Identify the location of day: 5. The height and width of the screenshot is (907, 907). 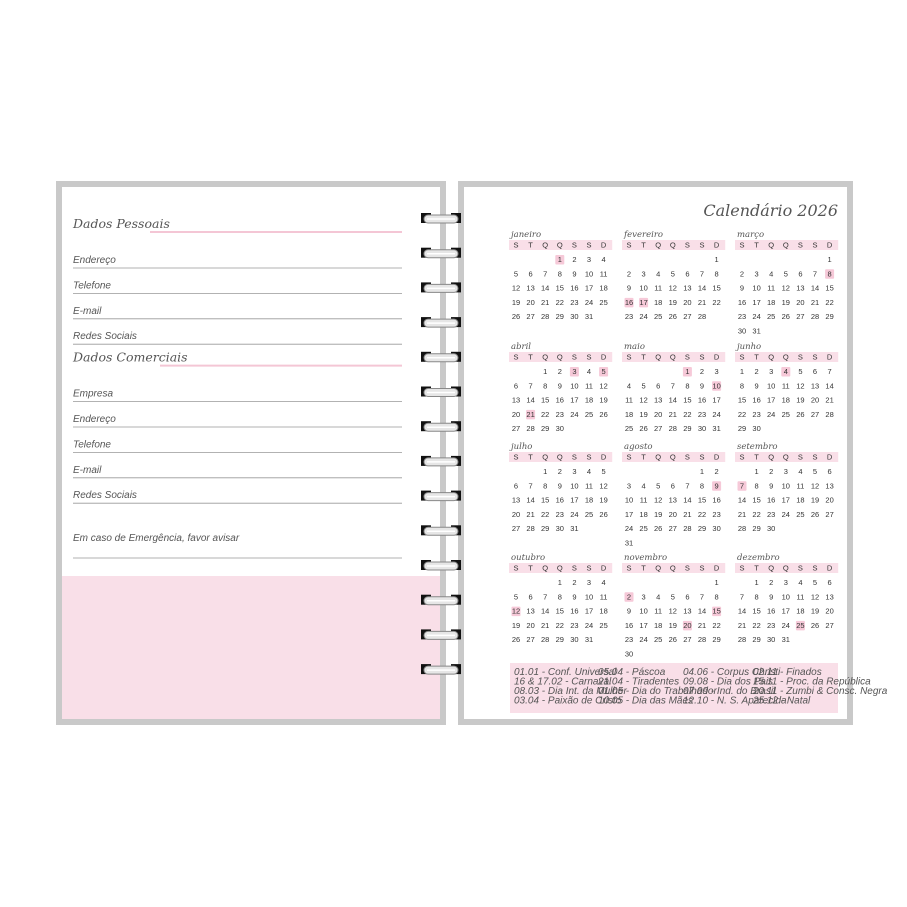
(673, 273).